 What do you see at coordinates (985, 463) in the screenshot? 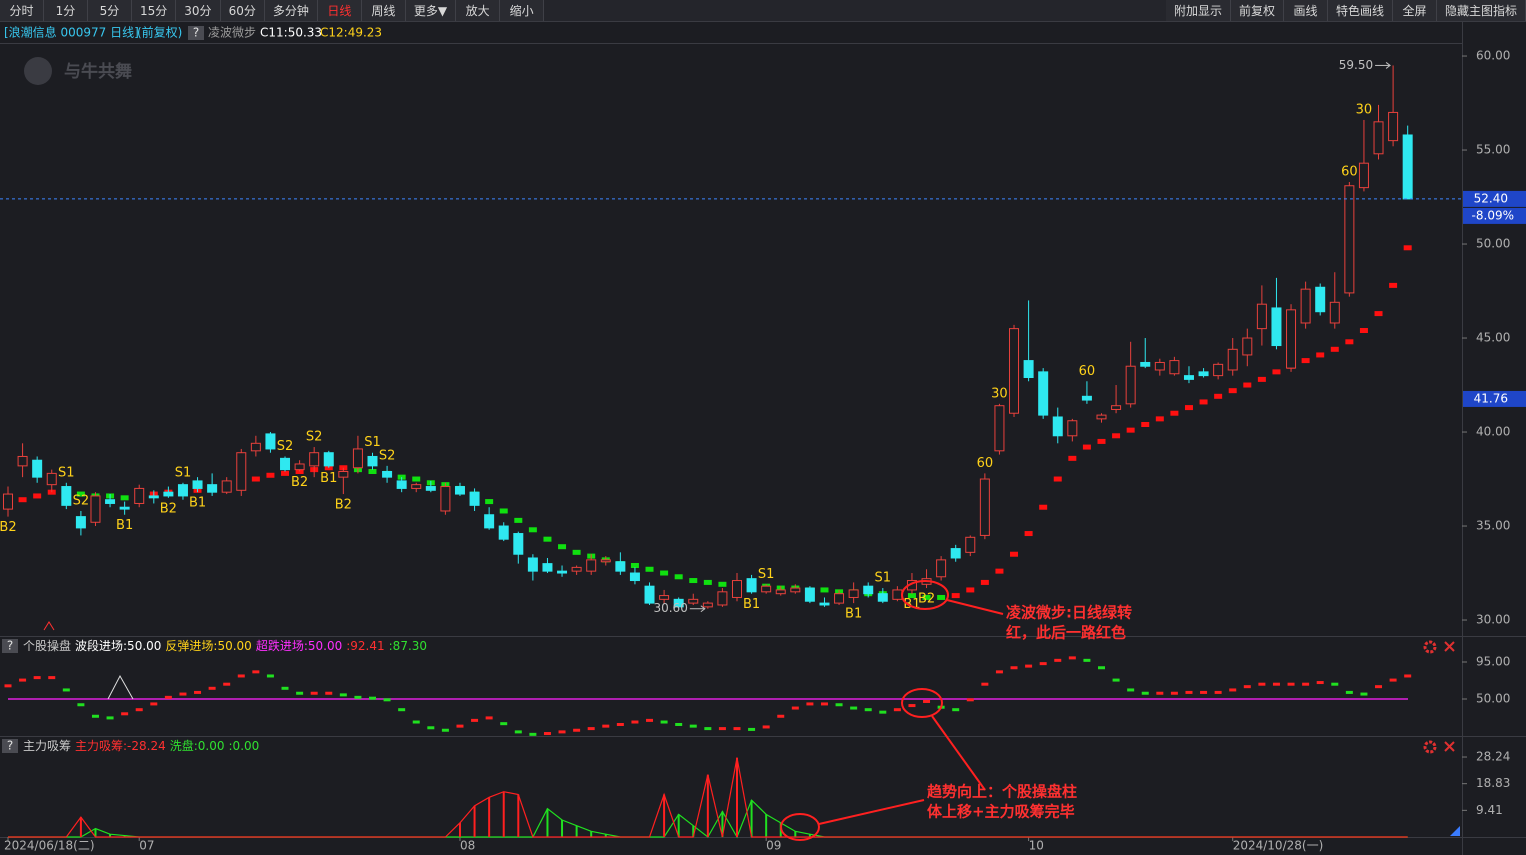
I see `signal-label: 60` at bounding box center [985, 463].